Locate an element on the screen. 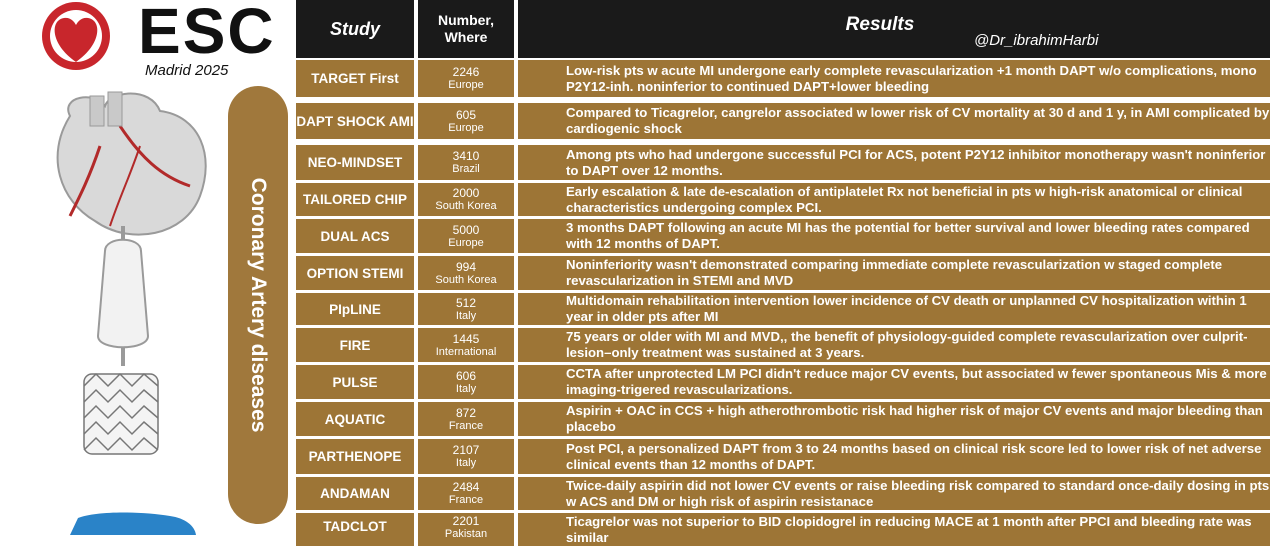 Image resolution: width=1270 pixels, height=549 pixels. esc-logo: ESC Madrid 2025 is located at coordinates (148, 43).